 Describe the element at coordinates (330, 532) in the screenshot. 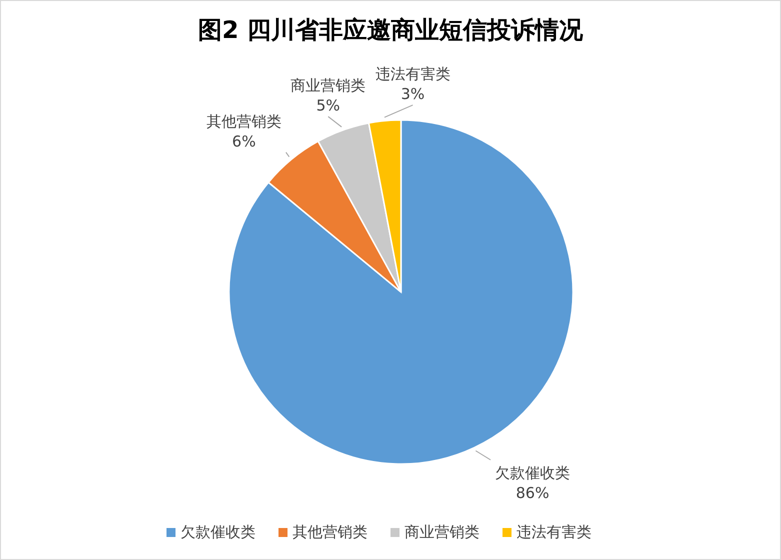

I see `legend-label: 其他营销类` at that location.